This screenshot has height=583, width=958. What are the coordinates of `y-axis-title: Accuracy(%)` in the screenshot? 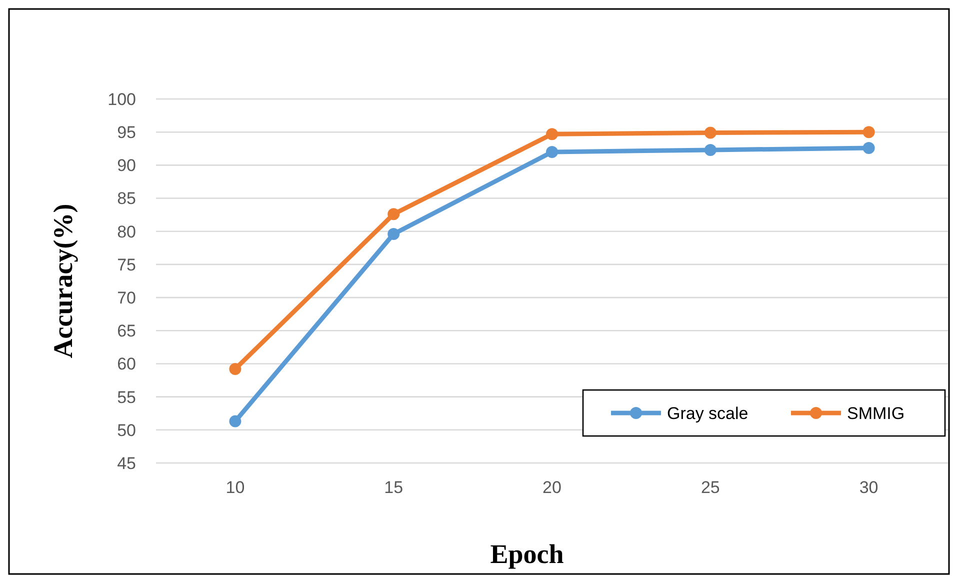 It's located at (63, 281).